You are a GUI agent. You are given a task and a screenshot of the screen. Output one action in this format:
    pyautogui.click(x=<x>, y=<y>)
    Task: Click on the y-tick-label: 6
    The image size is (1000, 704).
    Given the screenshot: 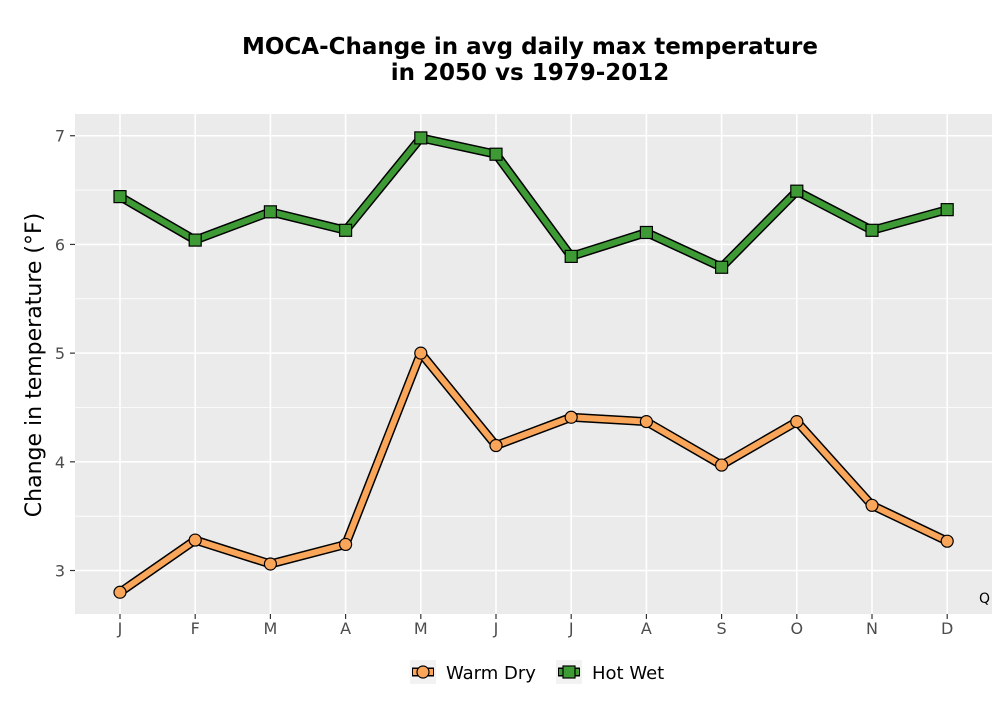 What is the action you would take?
    pyautogui.click(x=60, y=244)
    